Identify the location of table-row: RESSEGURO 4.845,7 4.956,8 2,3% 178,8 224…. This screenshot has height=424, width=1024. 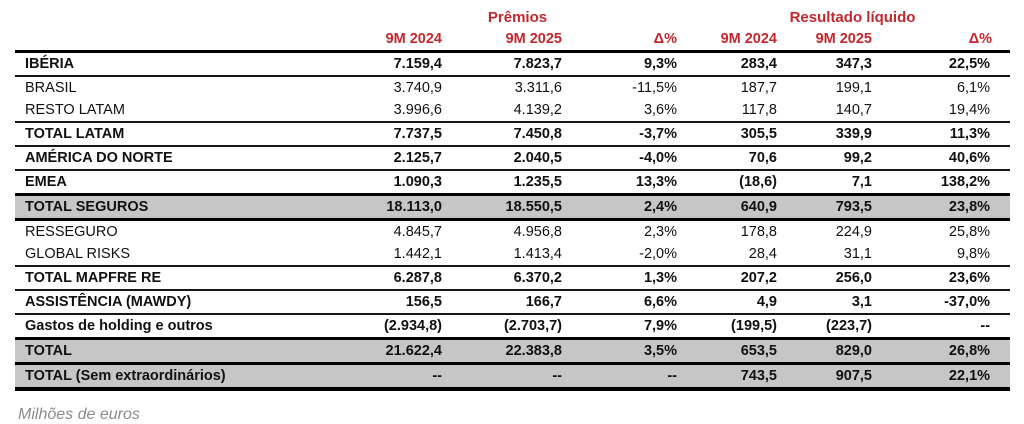
(512, 232).